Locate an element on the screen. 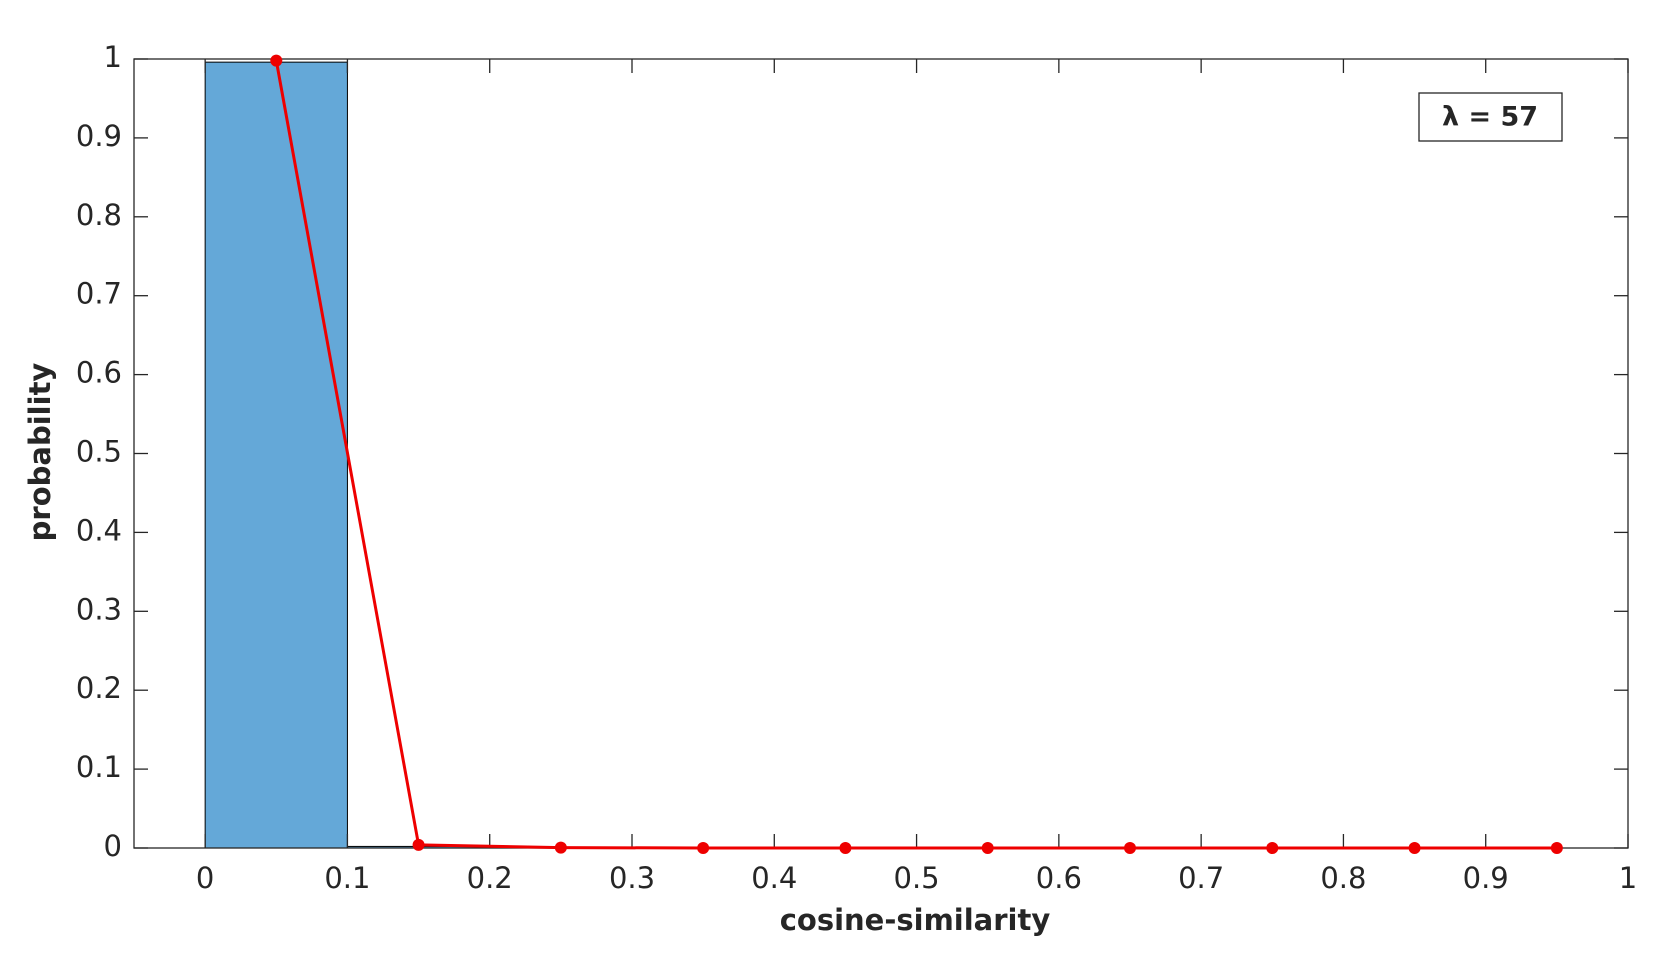 The width and height of the screenshot is (1657, 955). annotation: λ = 57 is located at coordinates (1490, 117).